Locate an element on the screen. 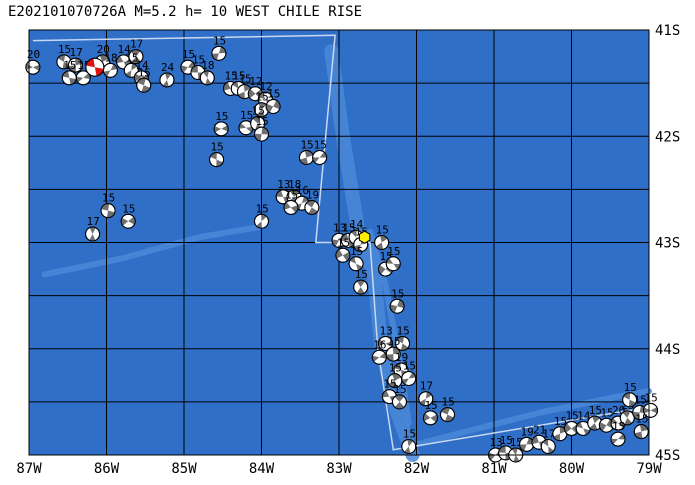 The image size is (695, 485). longitude-tick-label: 85W is located at coordinates (184, 469).